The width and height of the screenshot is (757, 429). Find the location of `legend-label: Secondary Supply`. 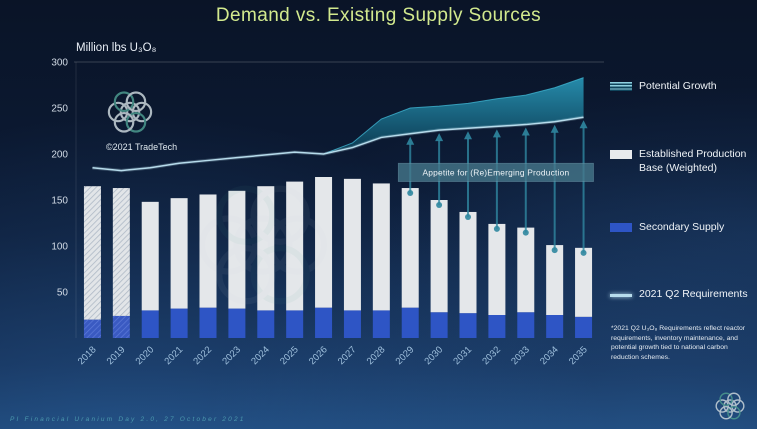

legend-label: Secondary Supply is located at coordinates (682, 227).